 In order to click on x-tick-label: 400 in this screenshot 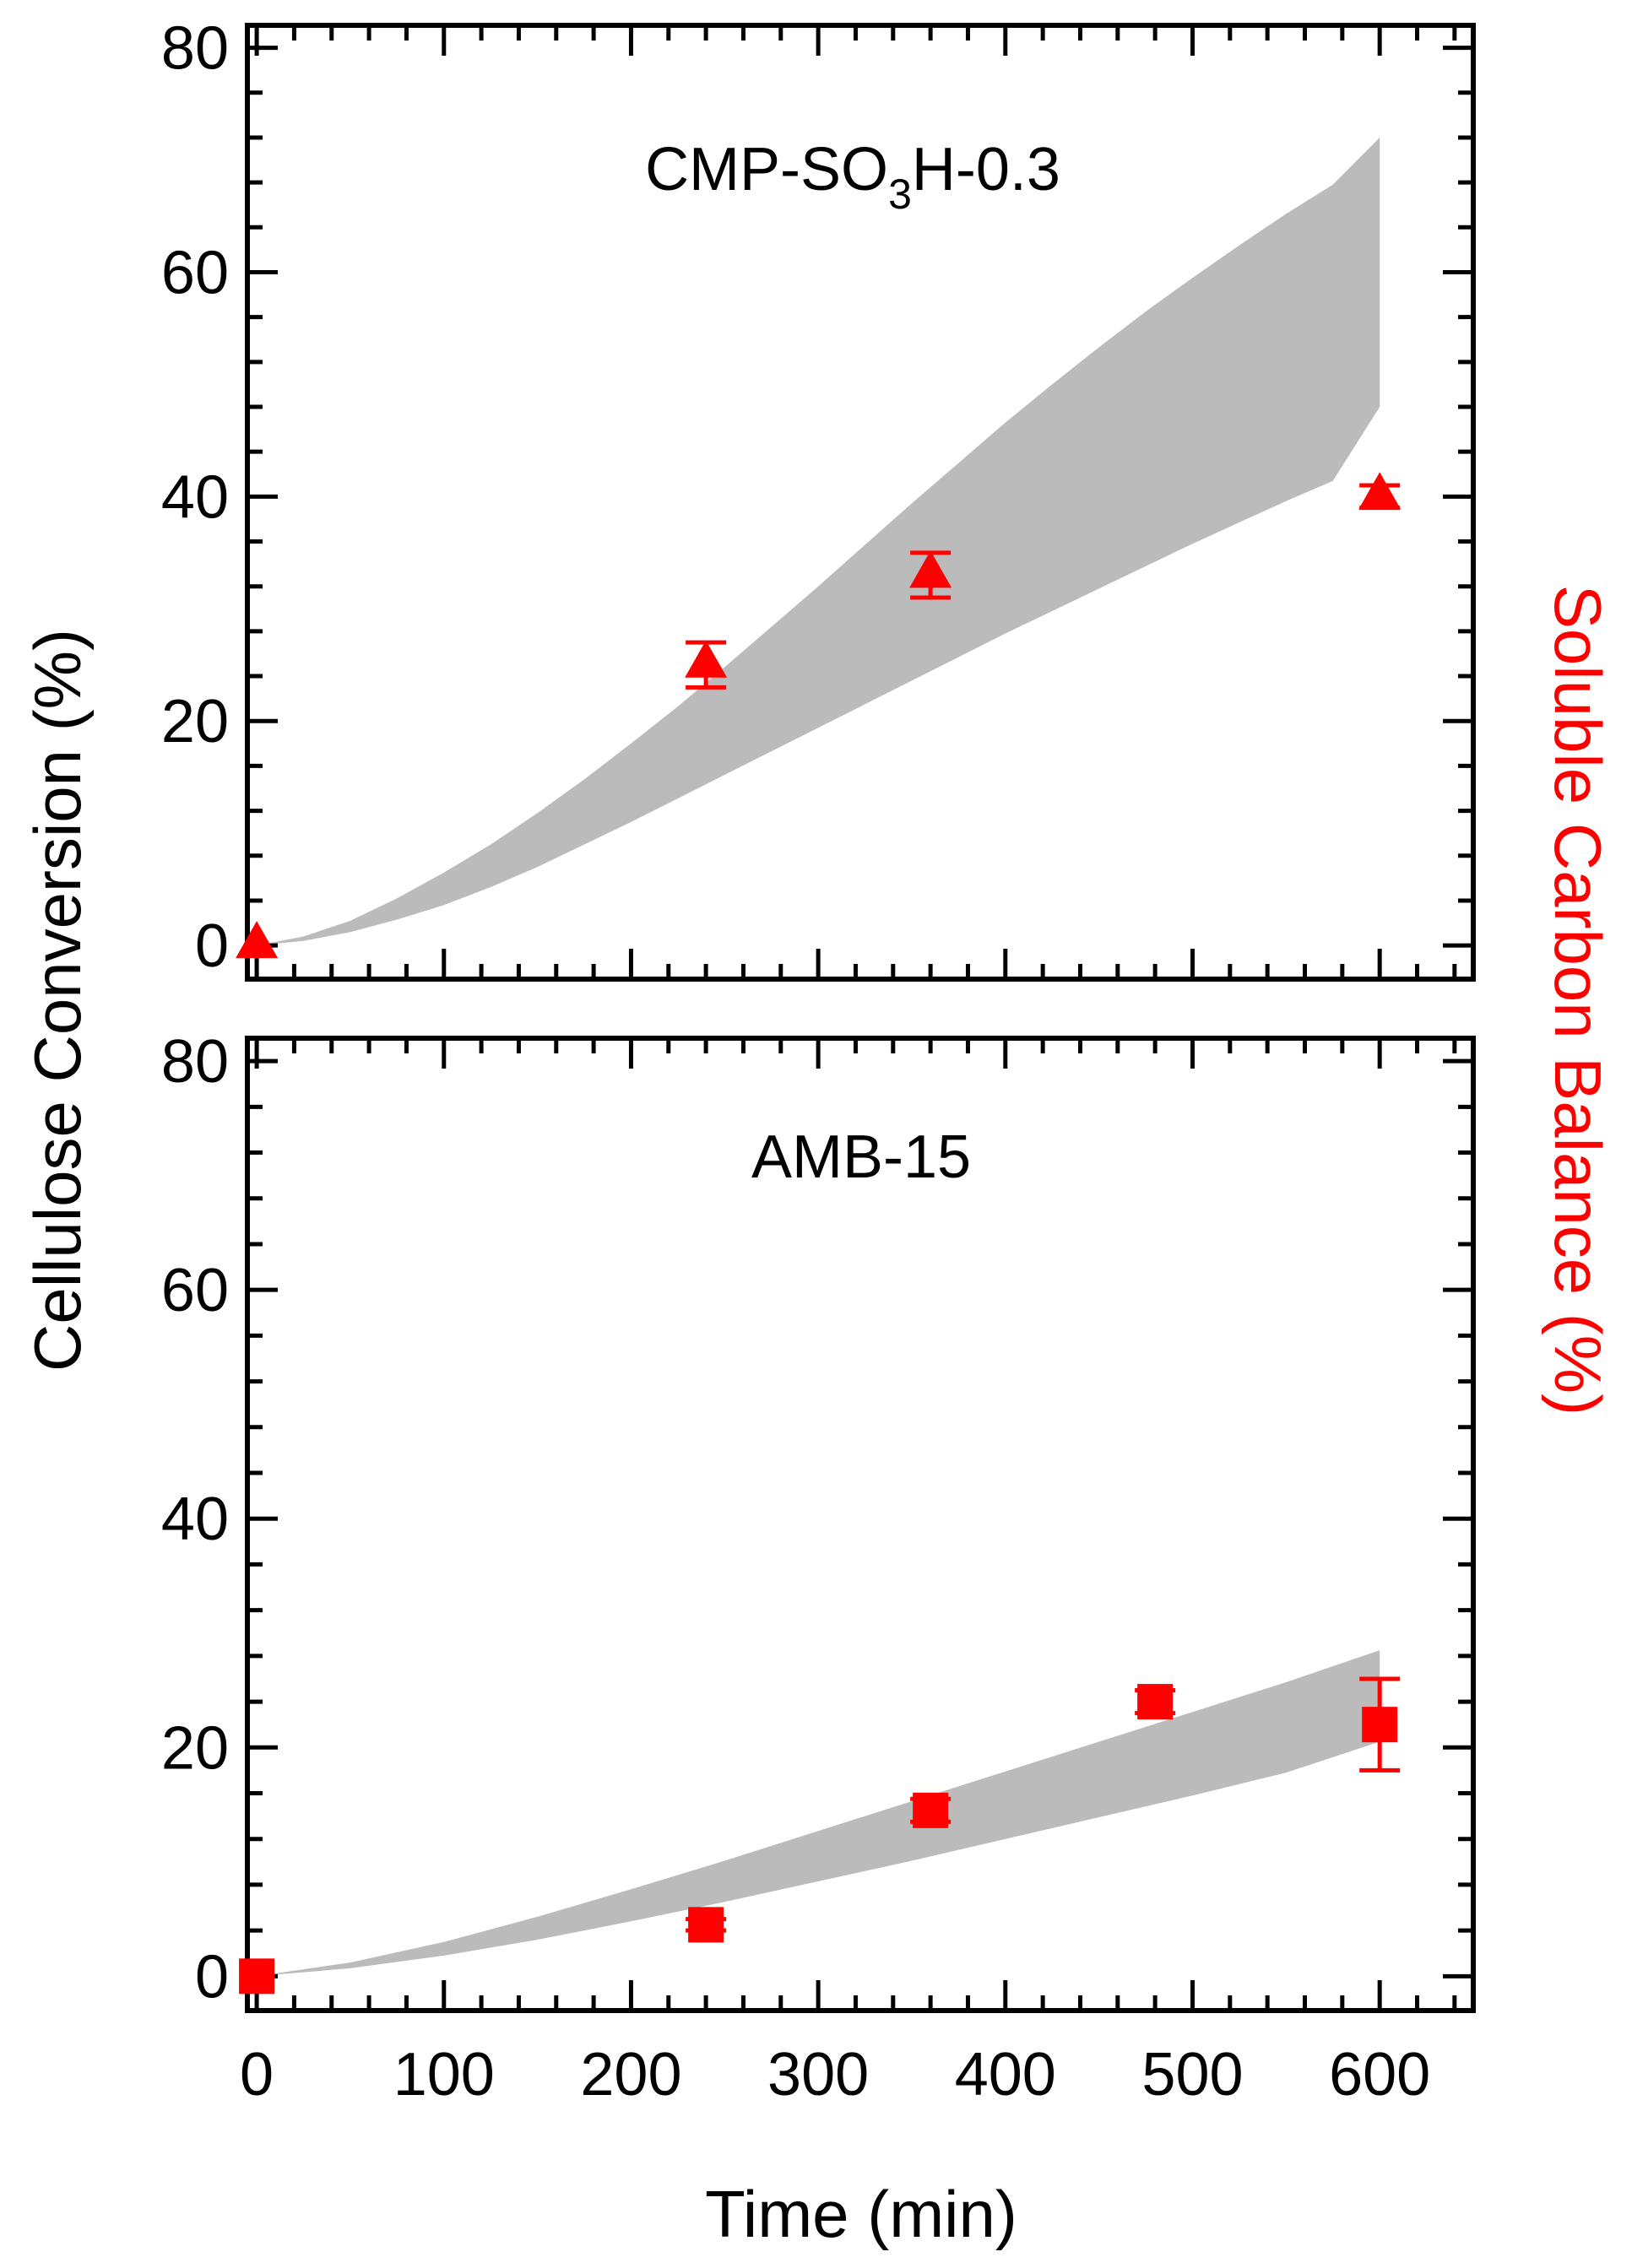, I will do `click(1005, 2074)`.